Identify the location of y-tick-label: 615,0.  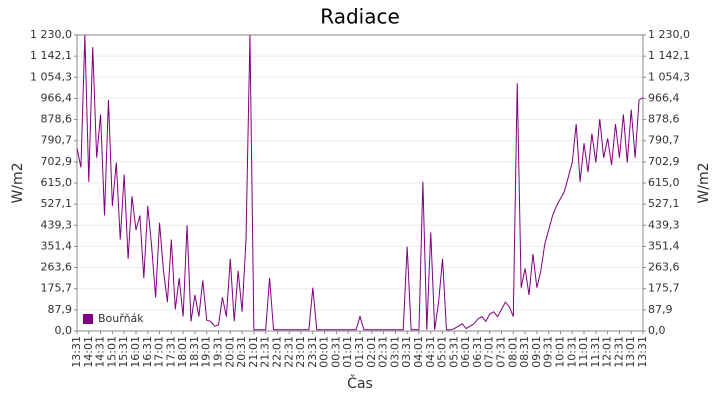
(57, 182).